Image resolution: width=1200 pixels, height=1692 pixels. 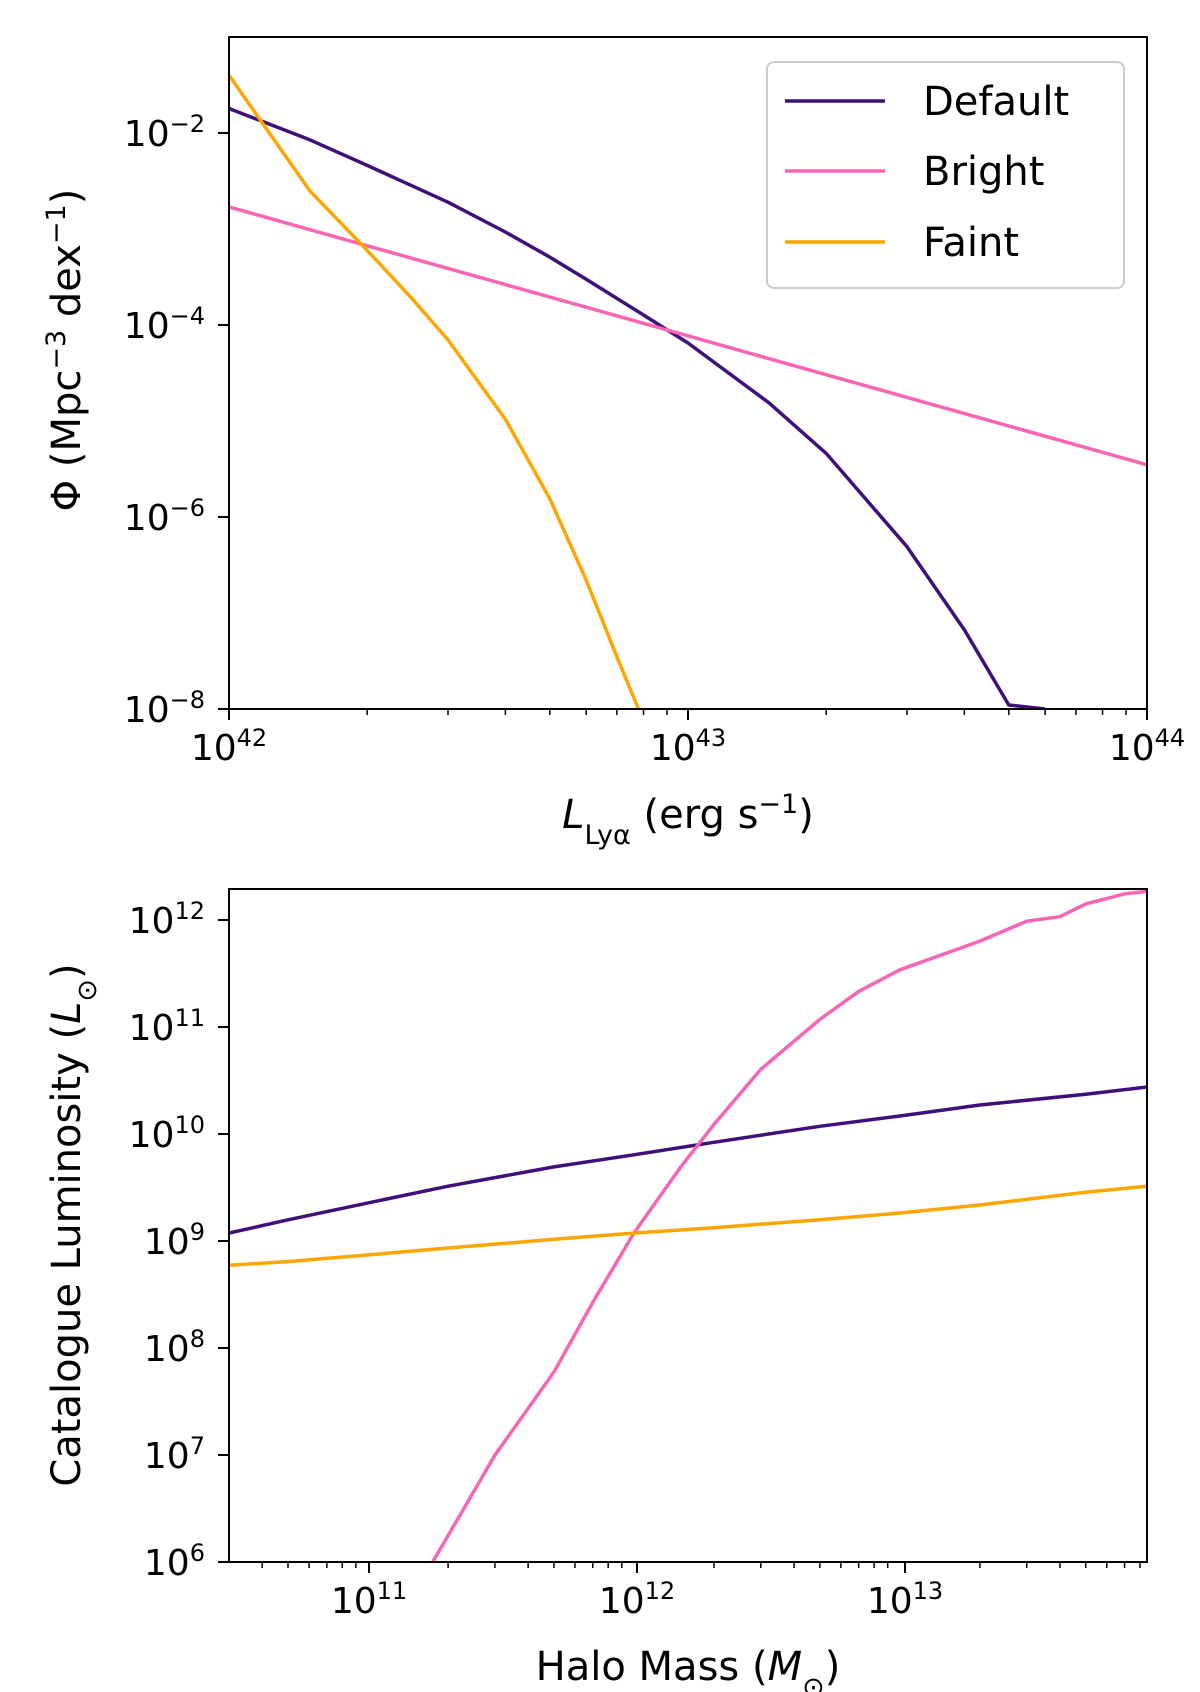 I want to click on y-tick-label: 10⁷, so click(x=174, y=1454).